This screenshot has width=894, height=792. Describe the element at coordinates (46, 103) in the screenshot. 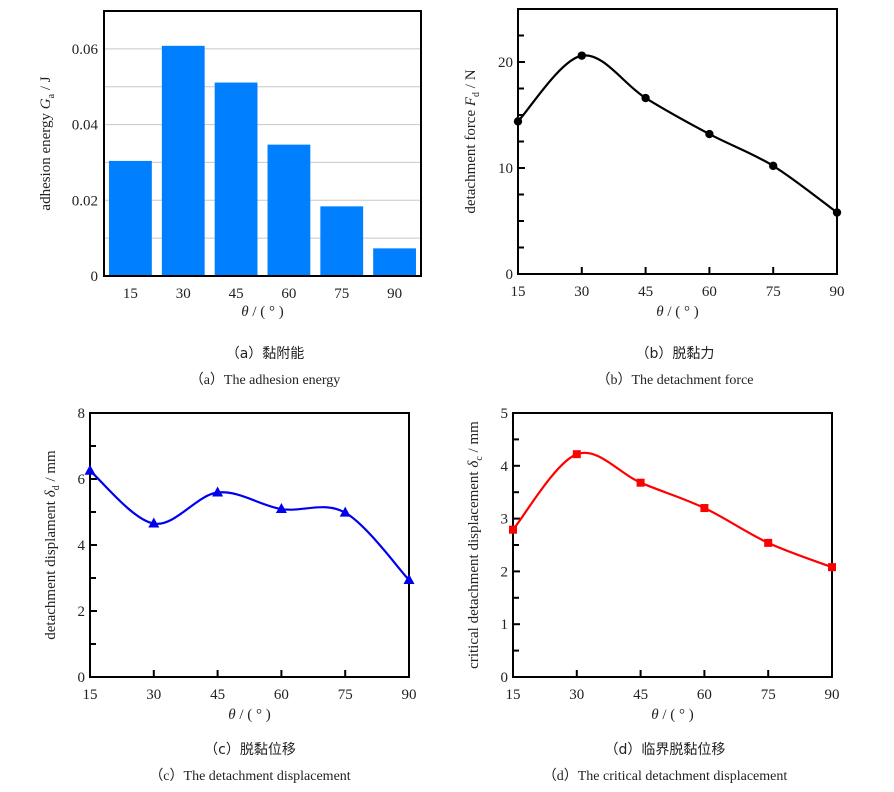

I see `y-axis-title-symbol: G` at that location.